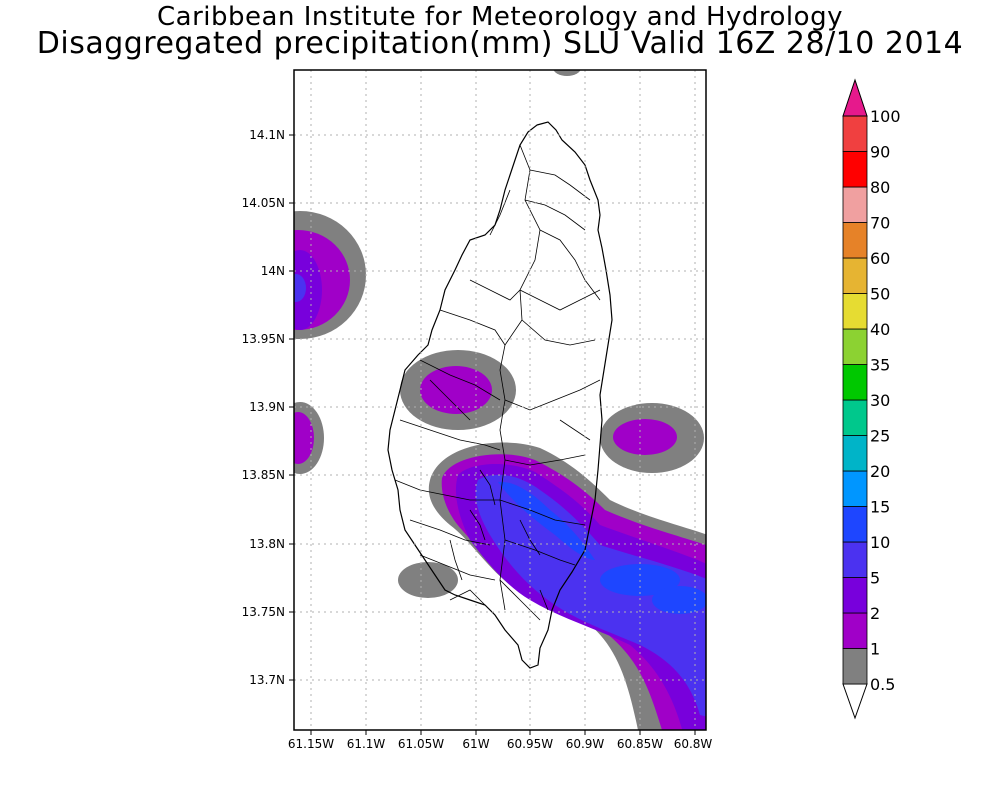 This screenshot has height=800, width=1000. Describe the element at coordinates (880, 152) in the screenshot. I see `colorbar-label: 90` at that location.